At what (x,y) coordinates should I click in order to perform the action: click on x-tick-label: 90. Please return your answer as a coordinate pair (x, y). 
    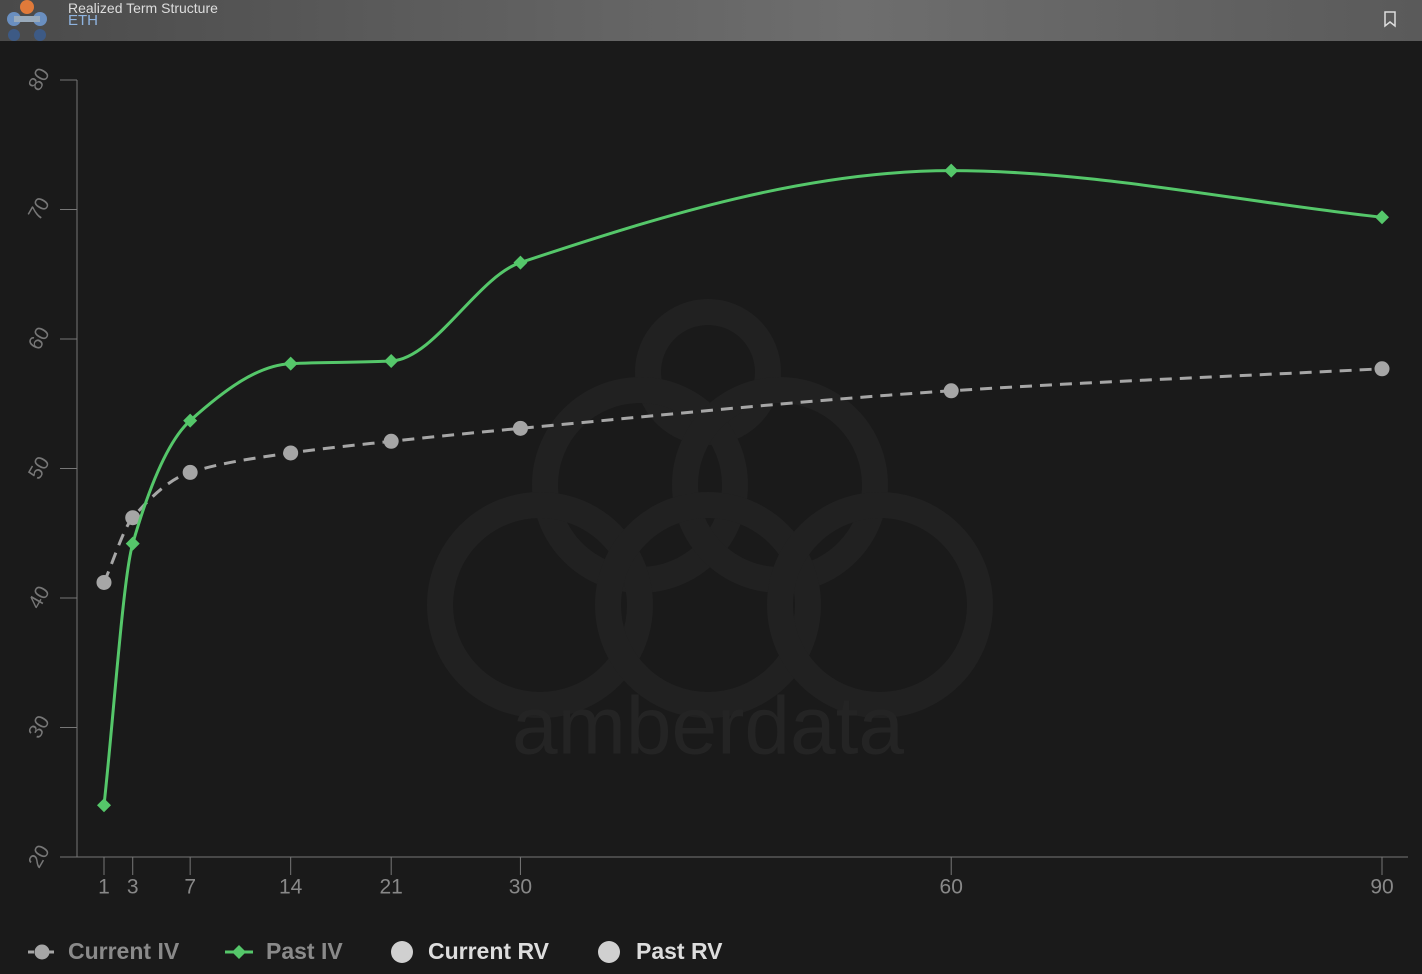
    Looking at the image, I should click on (1381, 887).